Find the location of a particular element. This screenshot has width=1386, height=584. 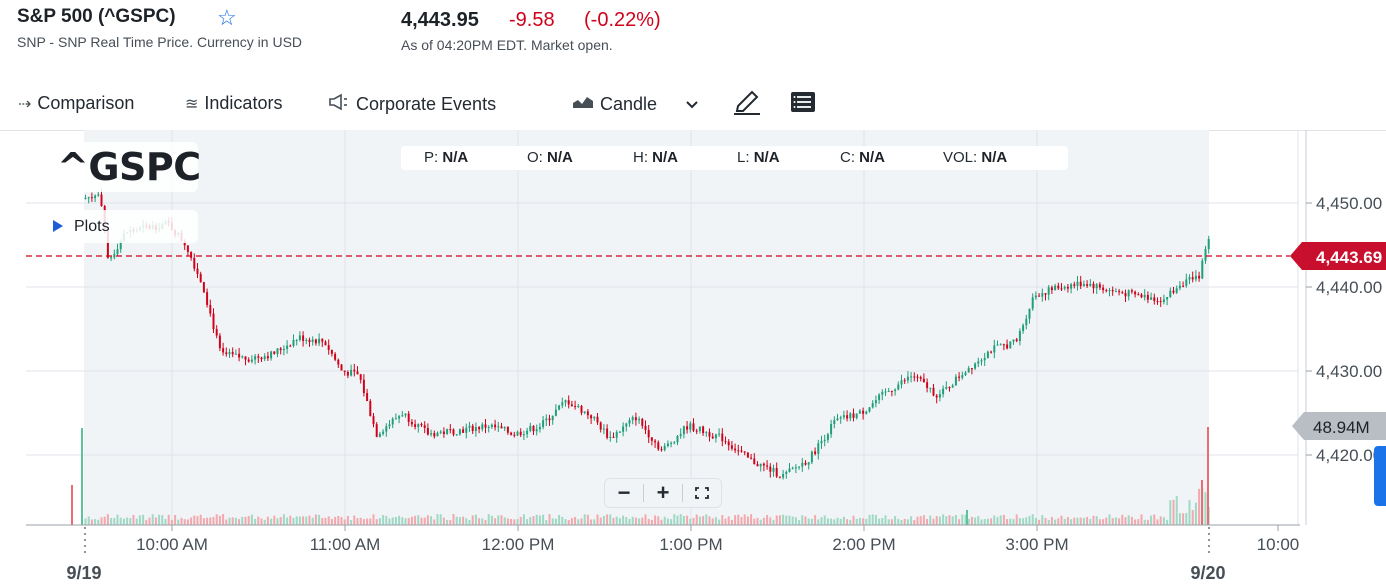

table-view-button is located at coordinates (803, 104).